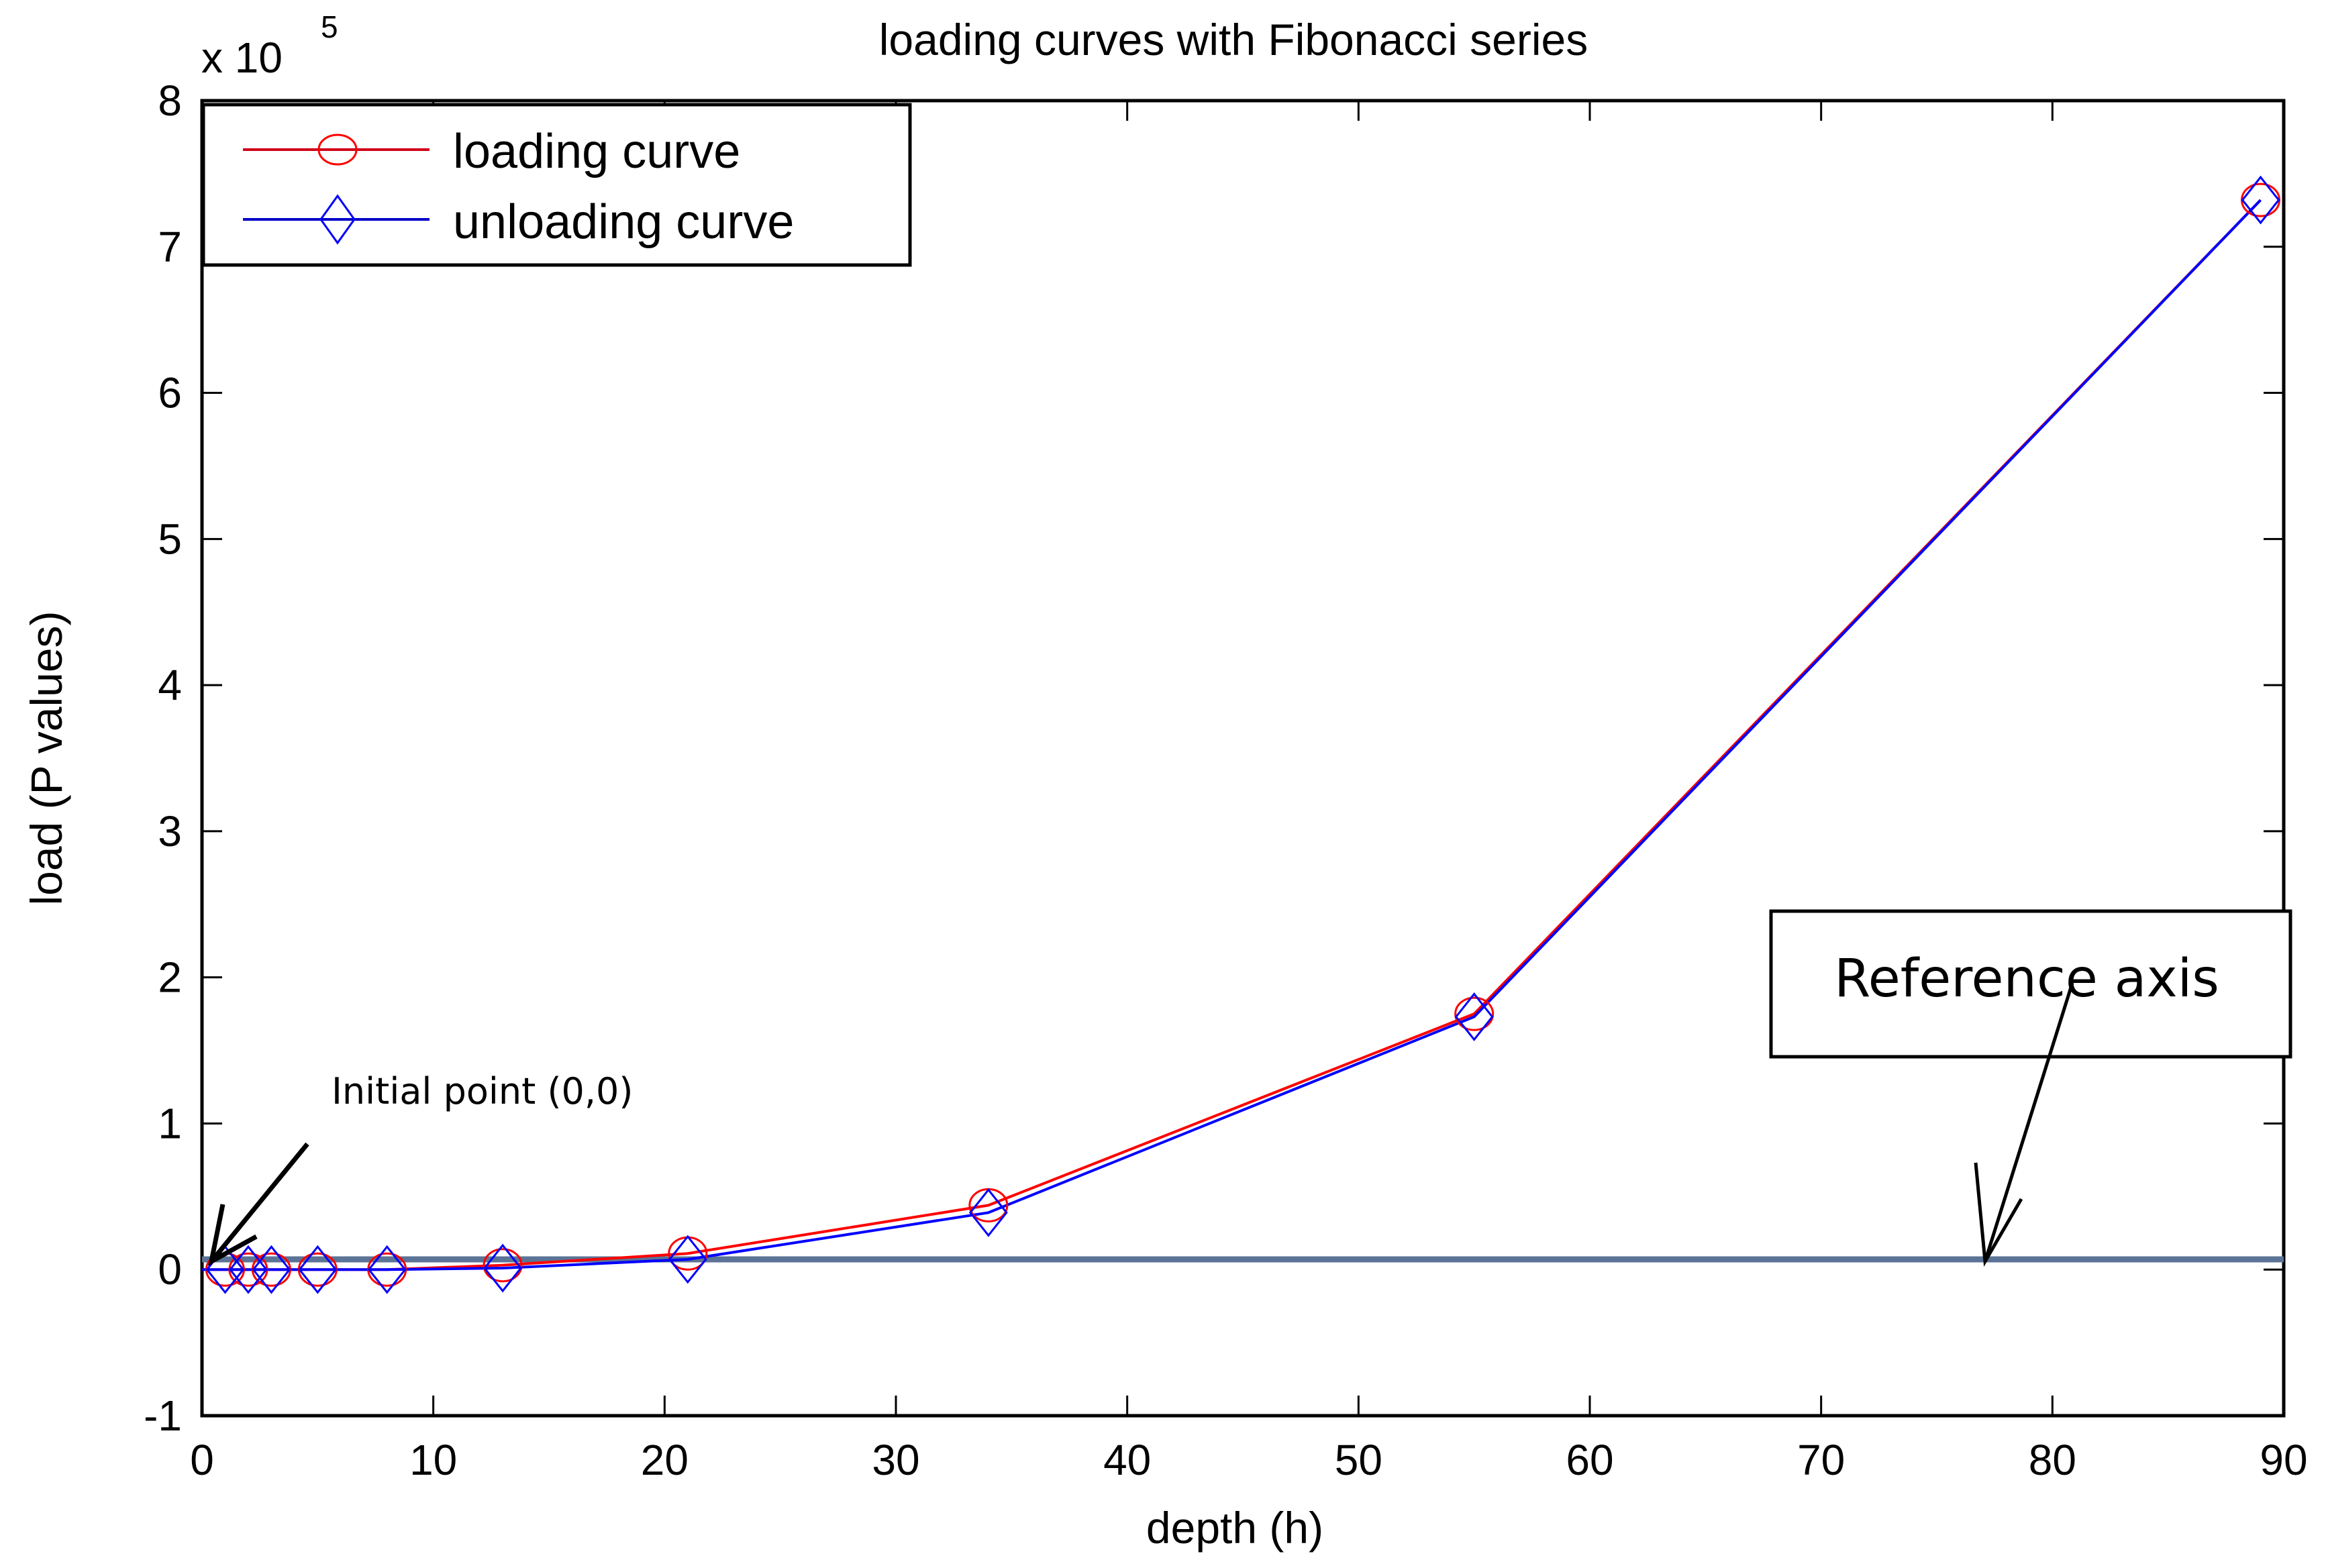 This screenshot has height=1568, width=2326. Describe the element at coordinates (170, 539) in the screenshot. I see `y-tick-label: 5` at that location.